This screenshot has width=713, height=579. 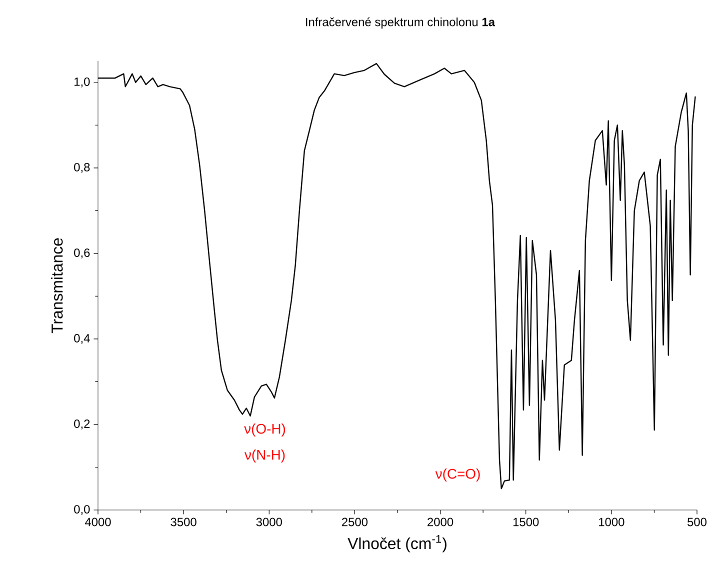 What do you see at coordinates (397, 543) in the screenshot?
I see `x-axis-title: Vlnočet (cm$^{-1}$)` at bounding box center [397, 543].